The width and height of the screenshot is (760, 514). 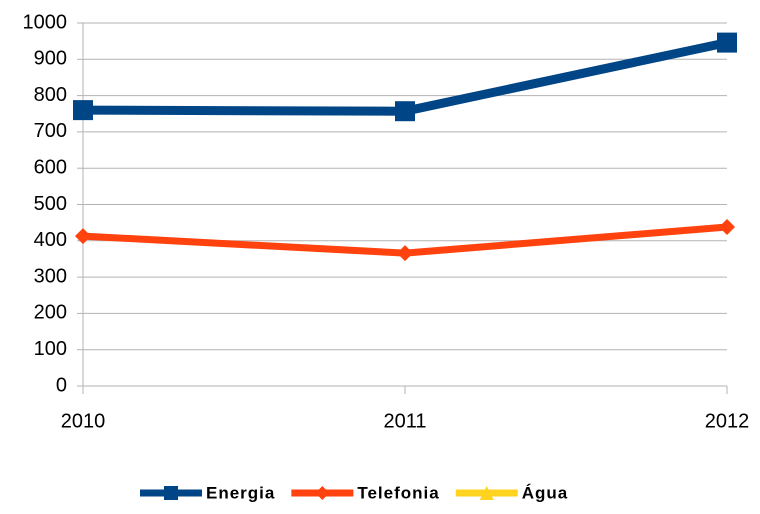 What do you see at coordinates (50, 59) in the screenshot?
I see `y-tick-label: 900` at bounding box center [50, 59].